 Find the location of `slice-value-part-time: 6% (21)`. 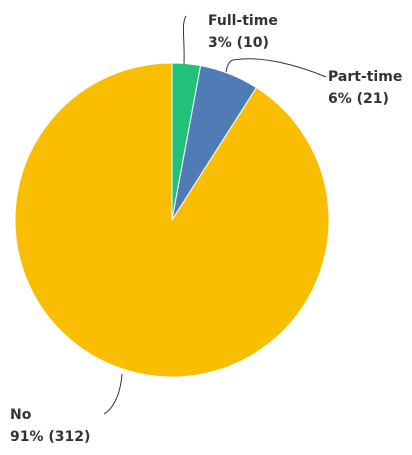

slice-value-part-time: 6% (21) is located at coordinates (358, 99).